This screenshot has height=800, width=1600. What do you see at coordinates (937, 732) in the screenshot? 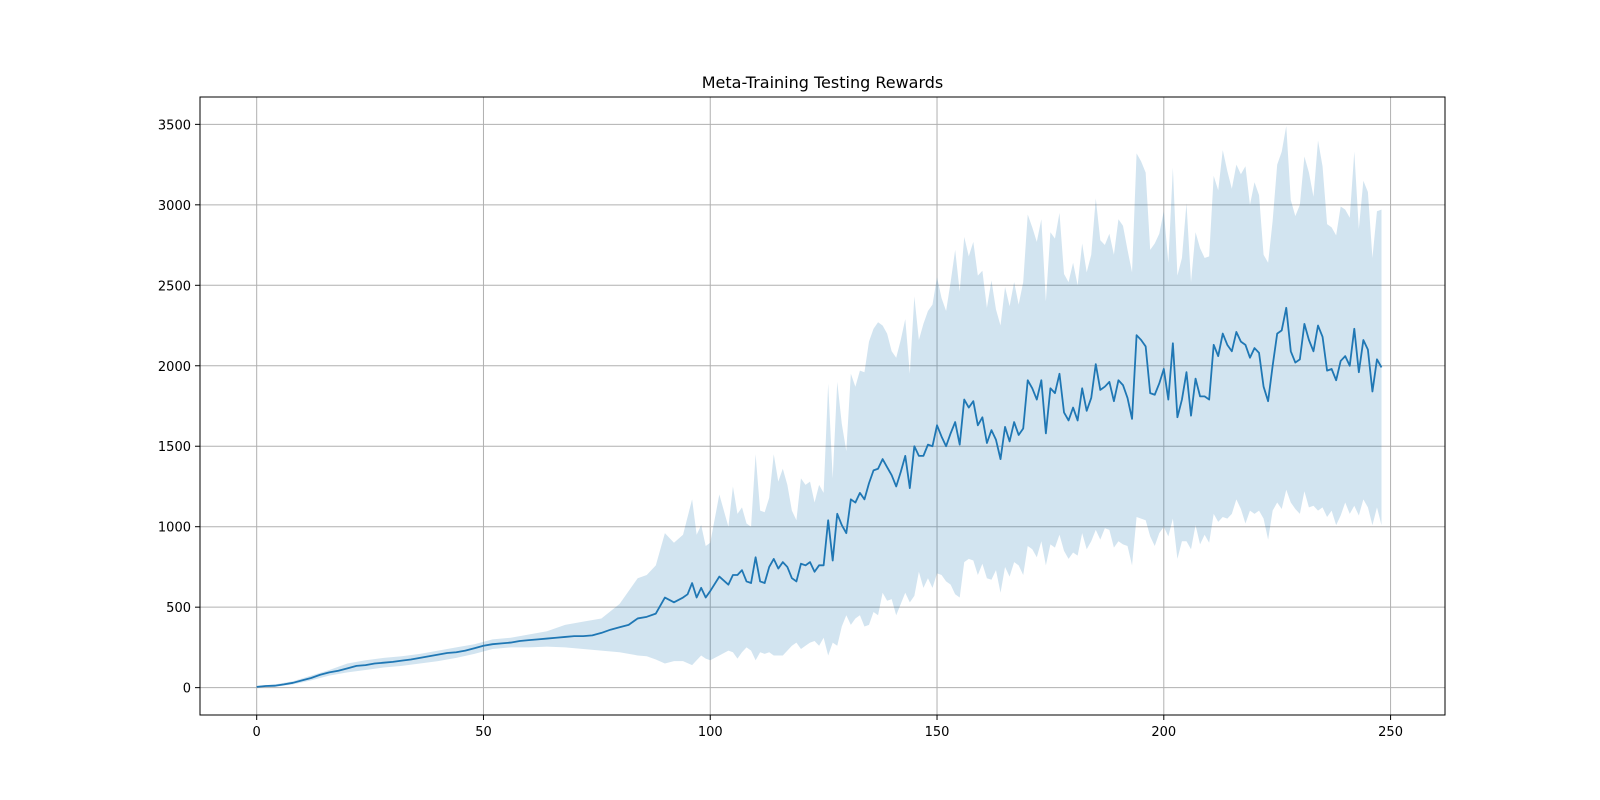
I see `x-tick-label: 150` at bounding box center [937, 732].